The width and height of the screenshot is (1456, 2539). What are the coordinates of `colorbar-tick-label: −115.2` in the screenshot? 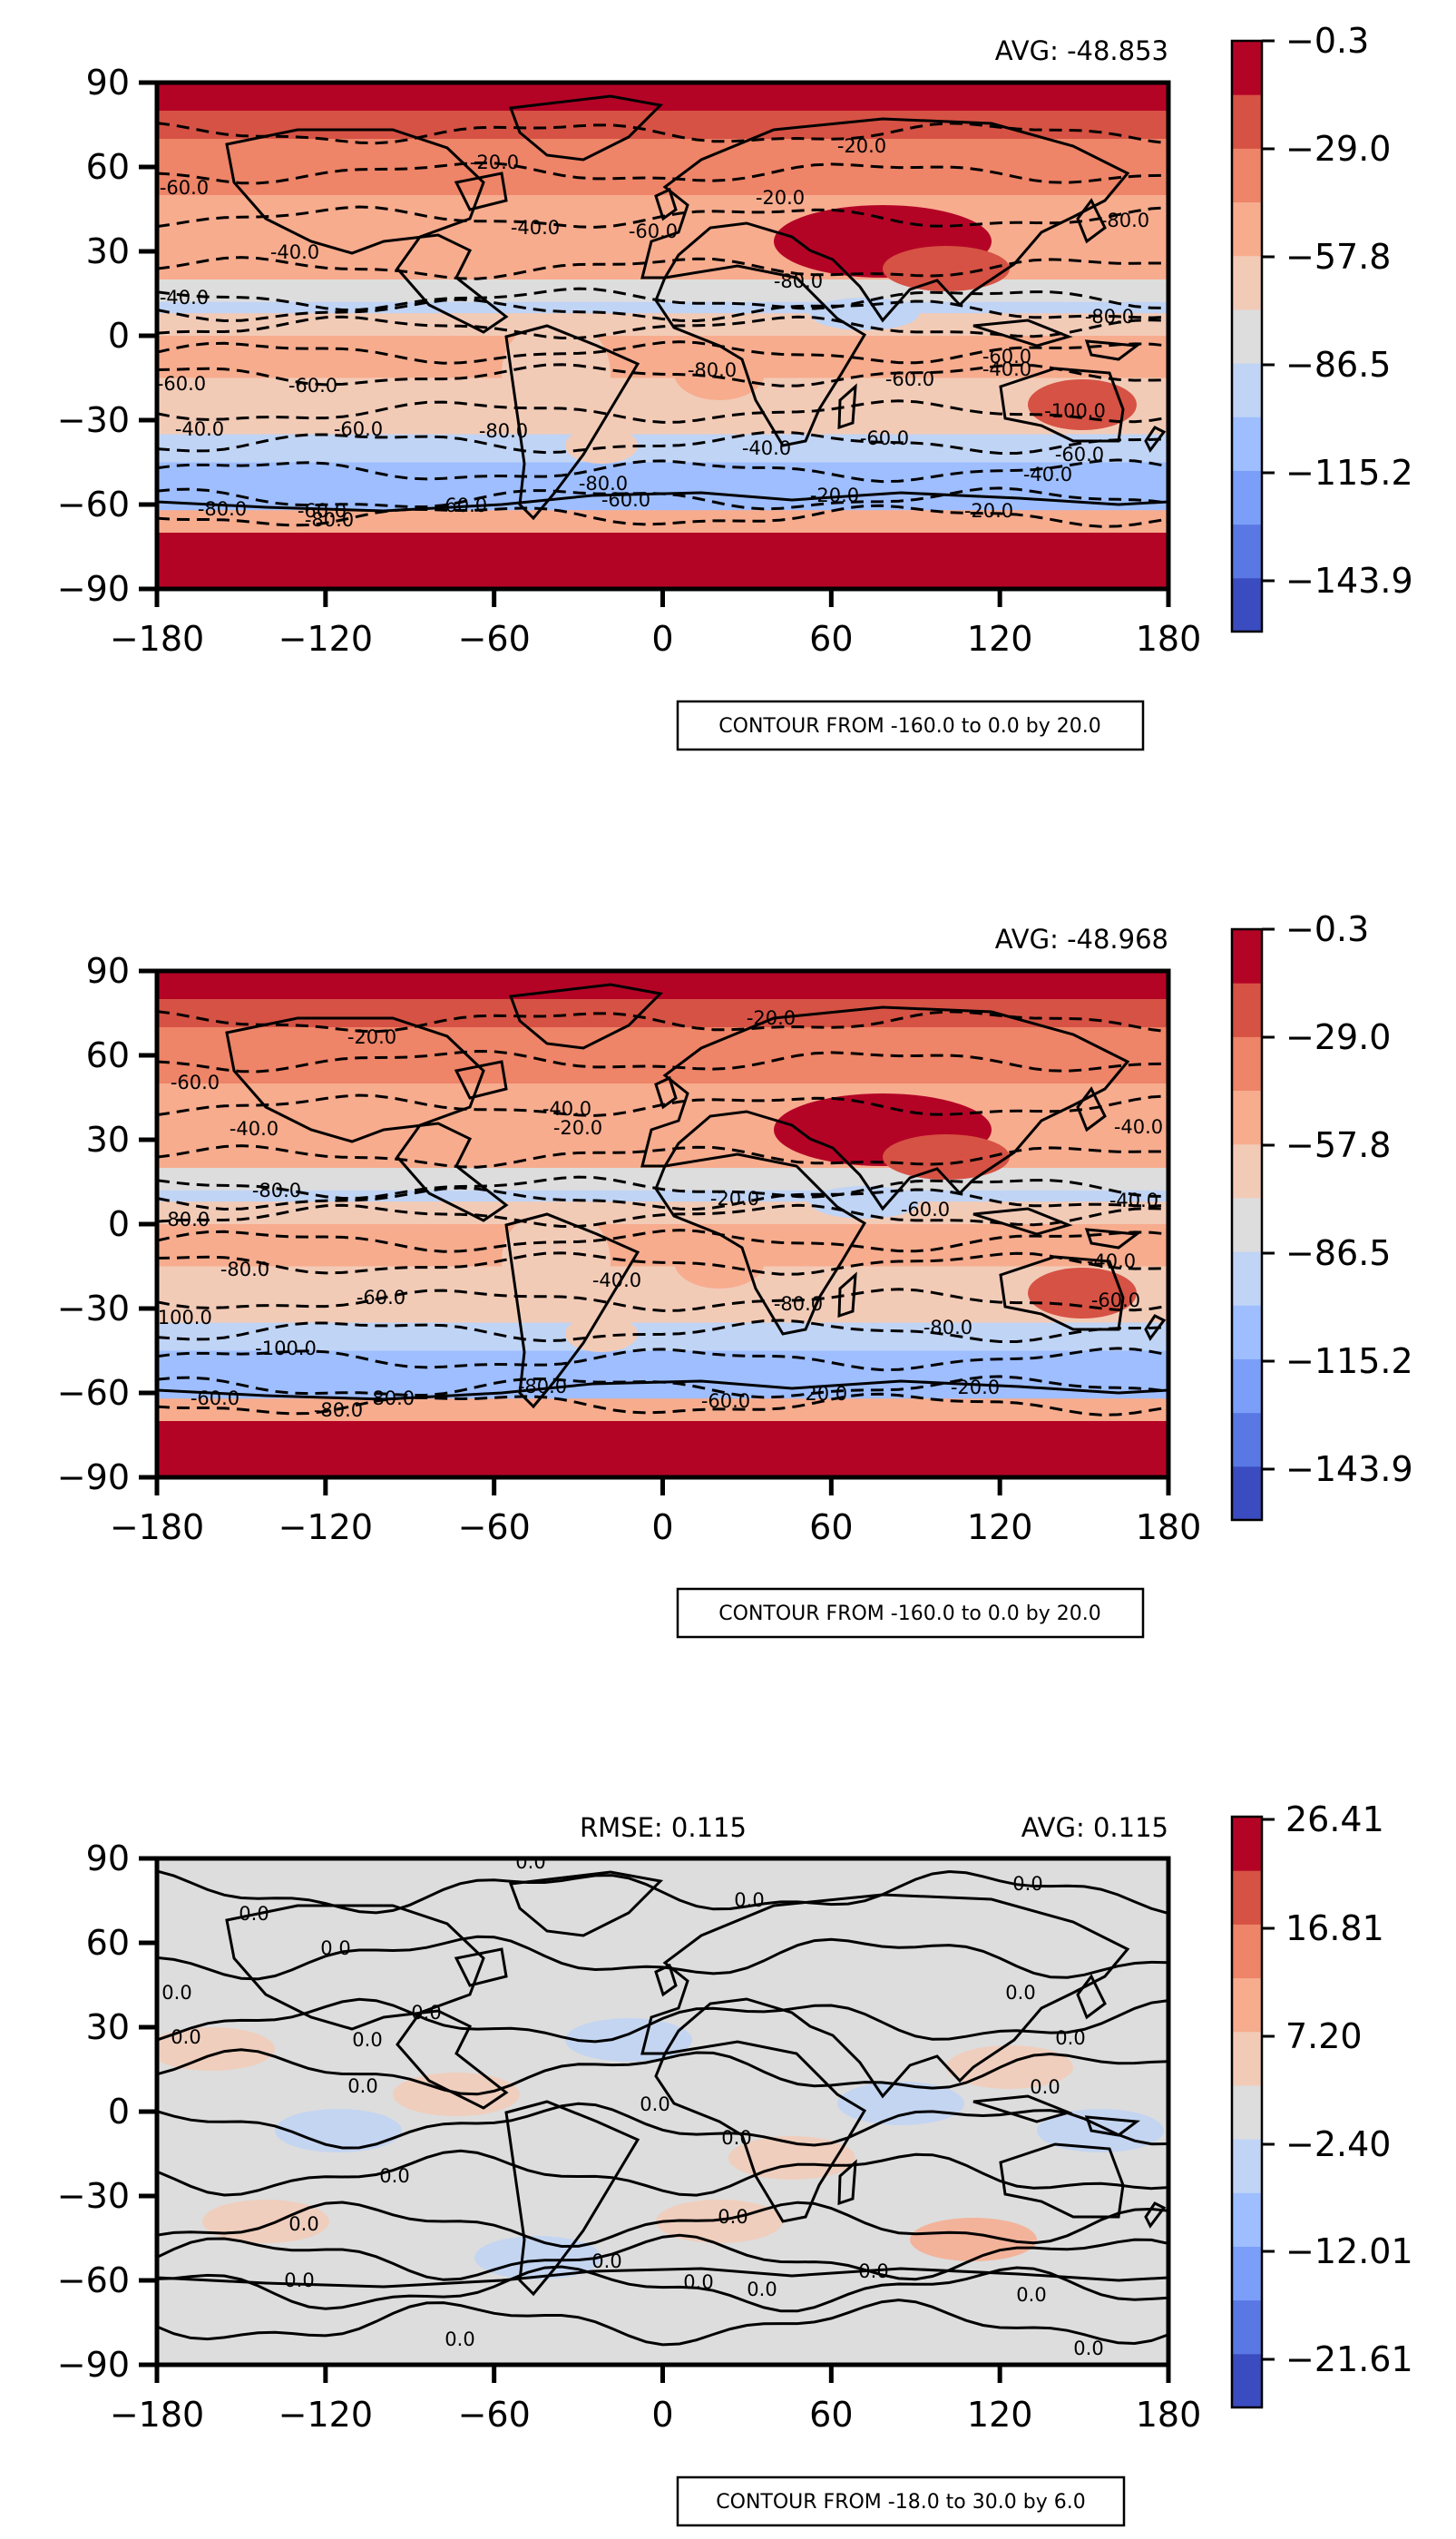 It's located at (1349, 1361).